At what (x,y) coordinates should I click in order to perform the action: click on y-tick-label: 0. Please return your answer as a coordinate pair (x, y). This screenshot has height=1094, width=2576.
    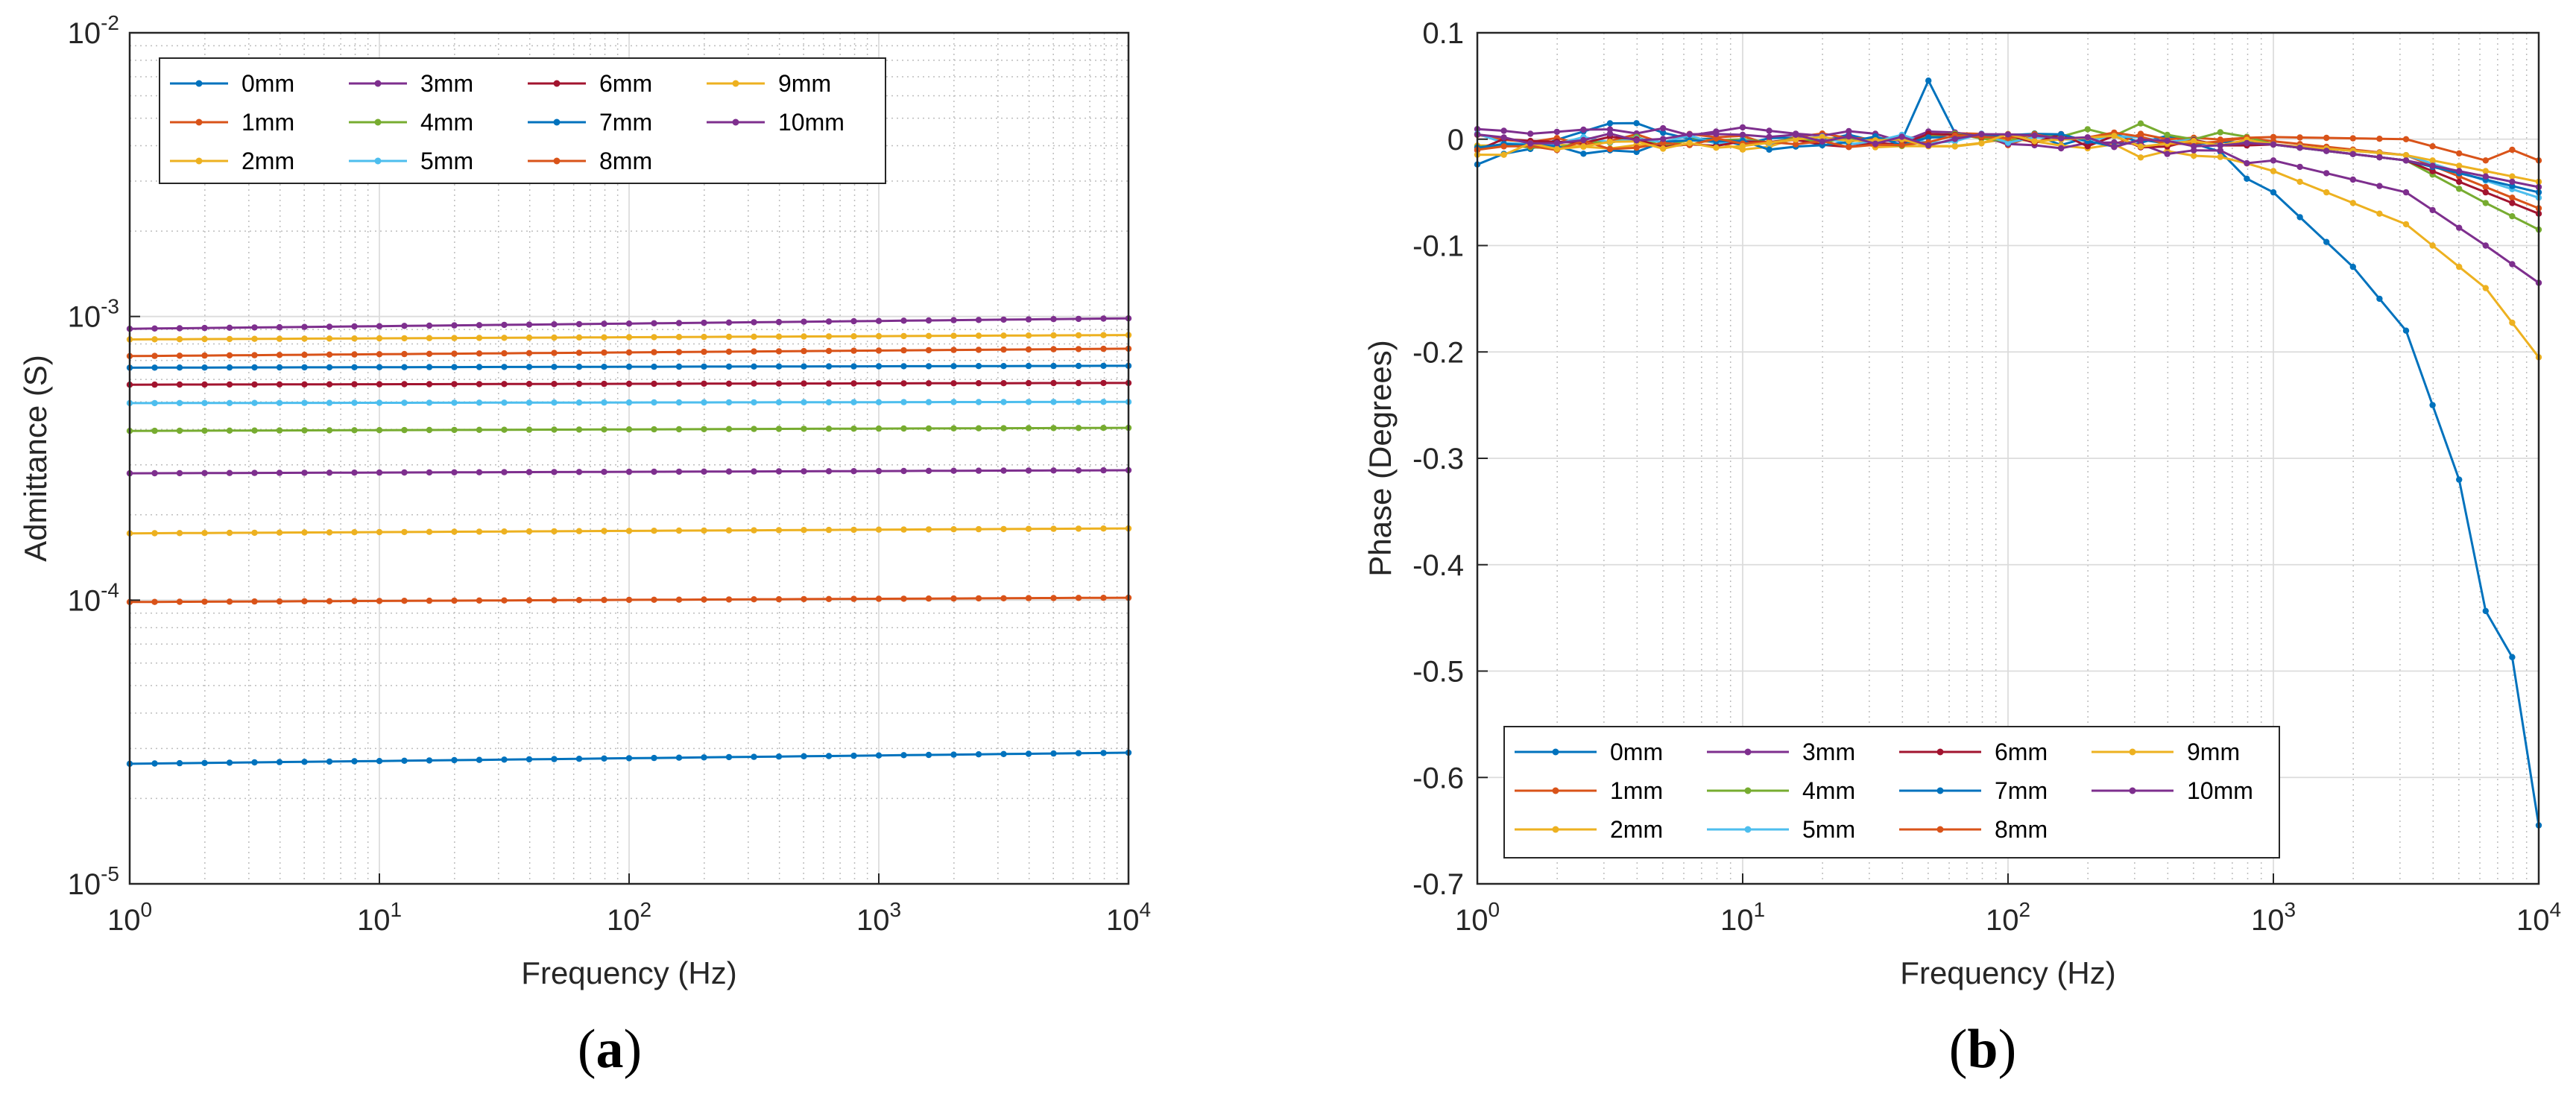
    Looking at the image, I should click on (1456, 140).